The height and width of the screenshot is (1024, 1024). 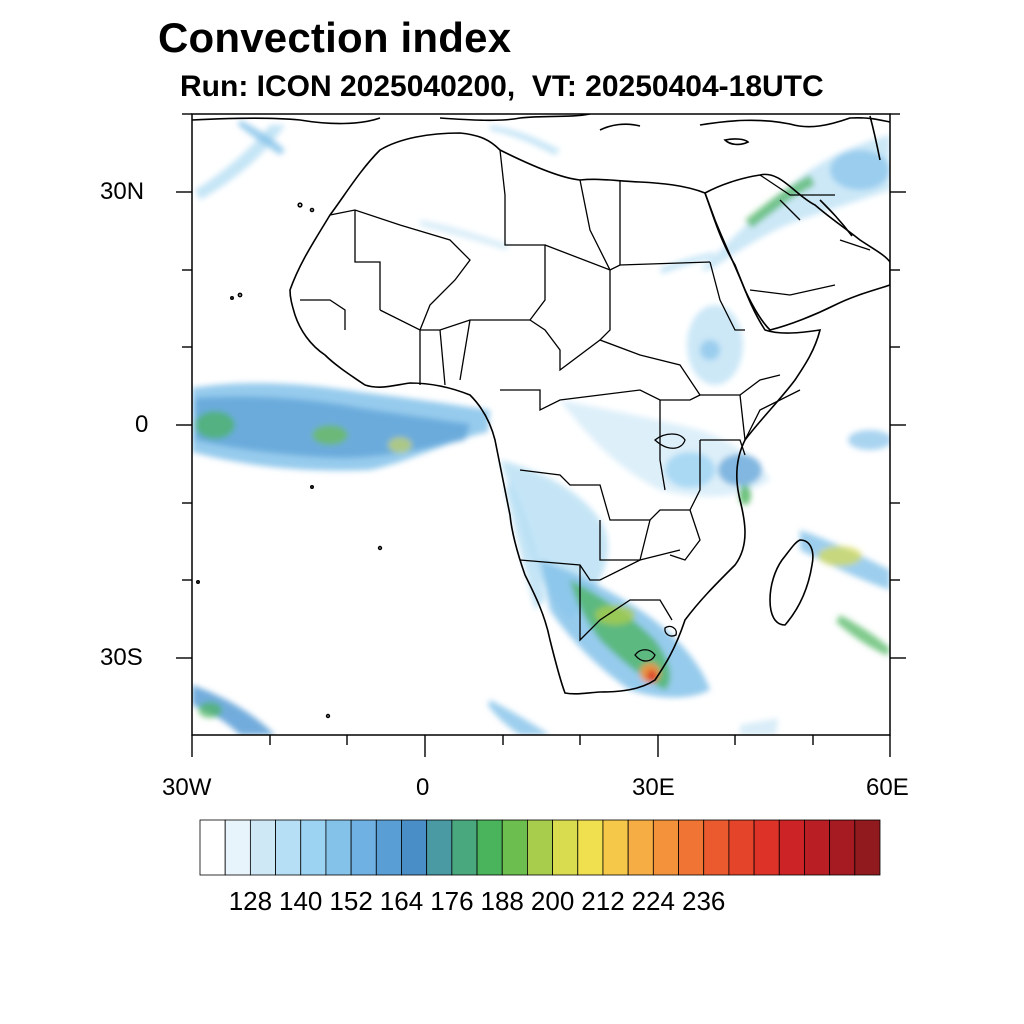 What do you see at coordinates (300, 901) in the screenshot?
I see `colorbar-label: 140` at bounding box center [300, 901].